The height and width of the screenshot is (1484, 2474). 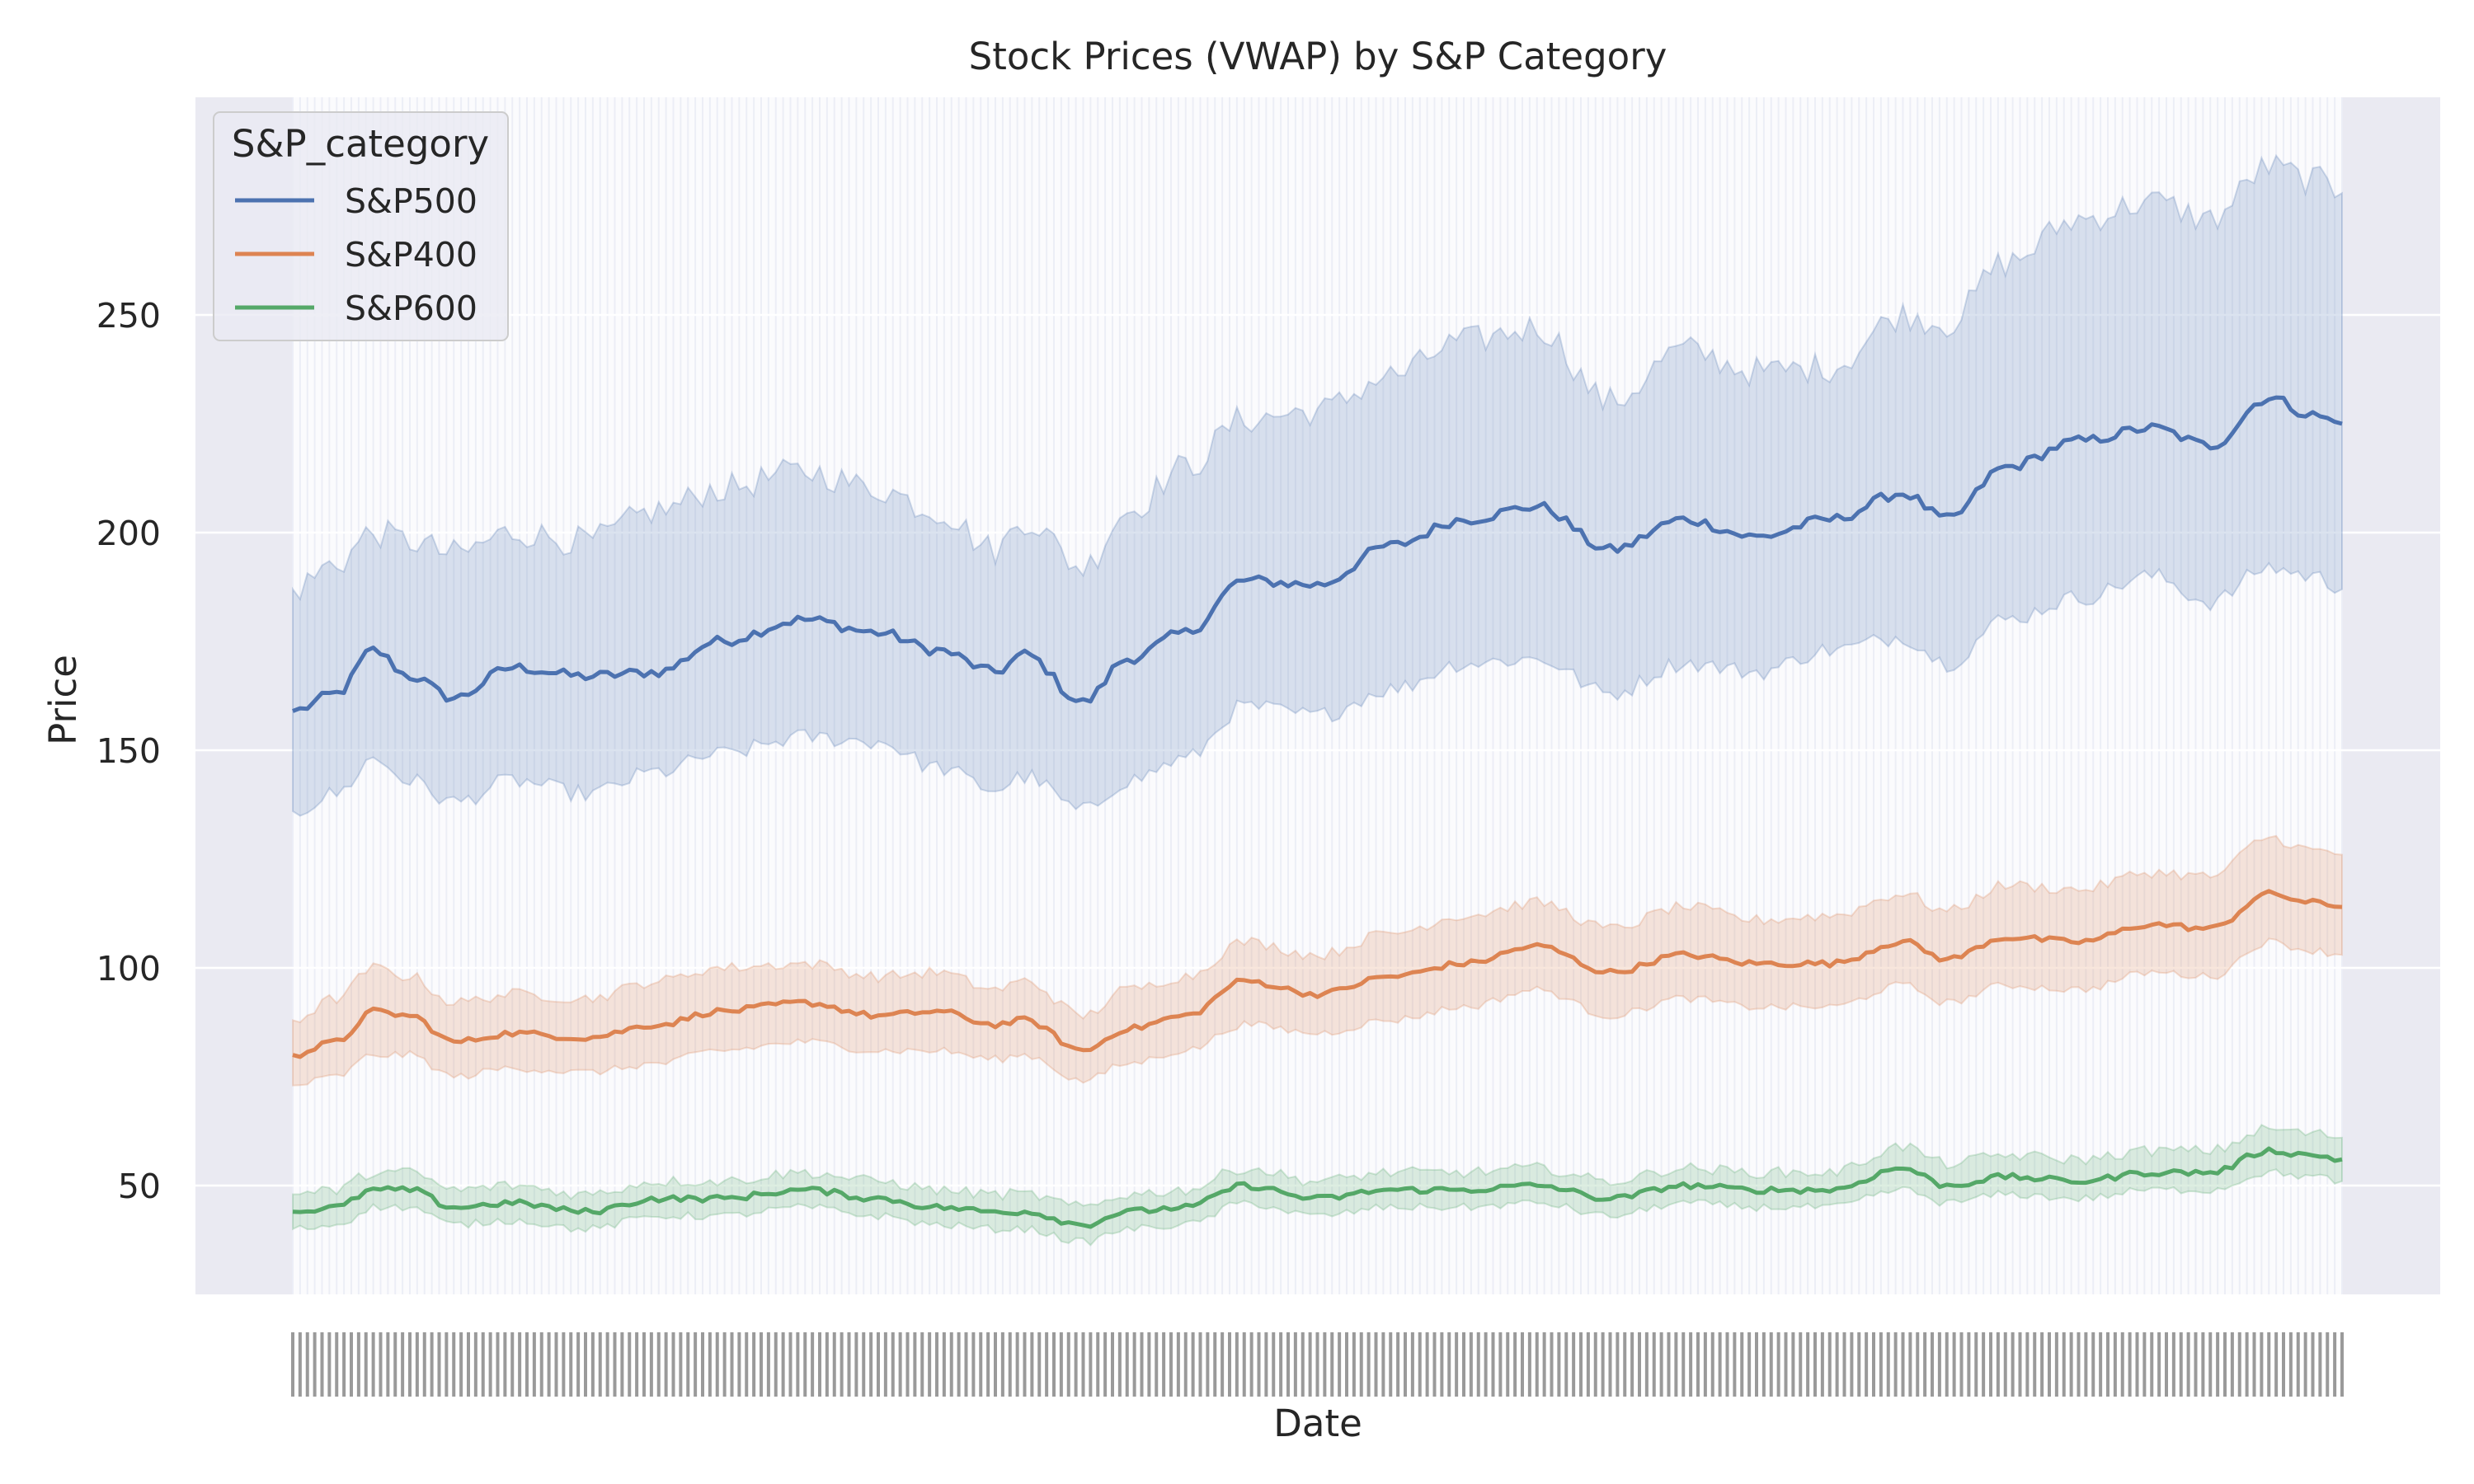 I want to click on series-line-S&P400, so click(x=1317, y=974).